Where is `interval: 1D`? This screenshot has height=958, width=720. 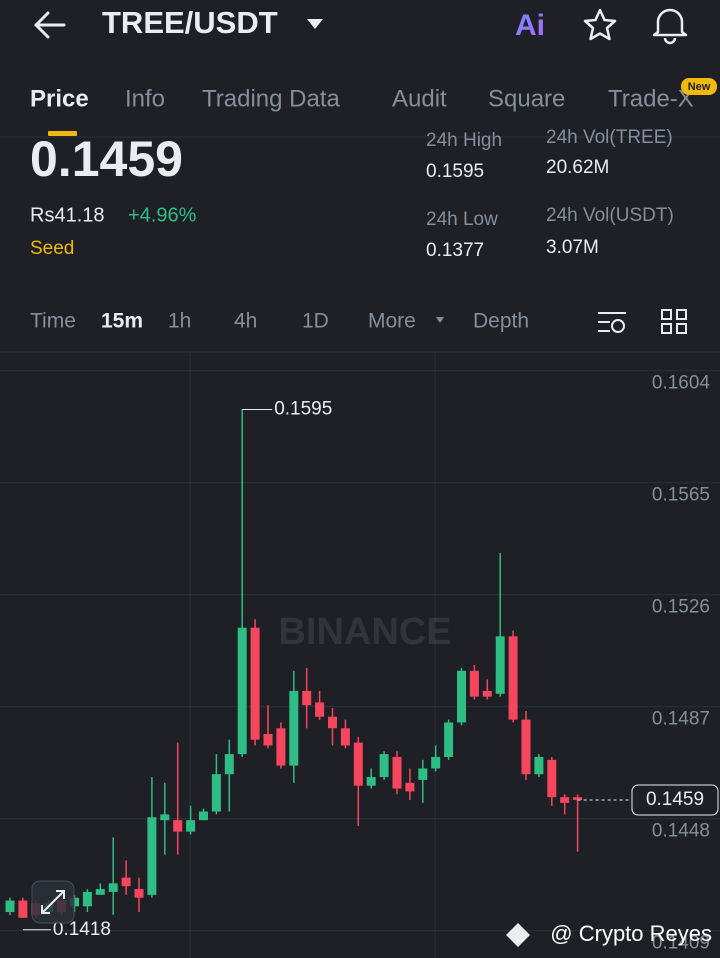 interval: 1D is located at coordinates (315, 321).